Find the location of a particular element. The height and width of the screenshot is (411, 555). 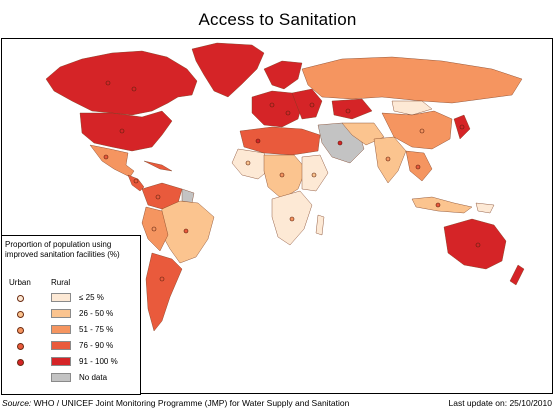

legend-range-label: No data is located at coordinates (93, 377).